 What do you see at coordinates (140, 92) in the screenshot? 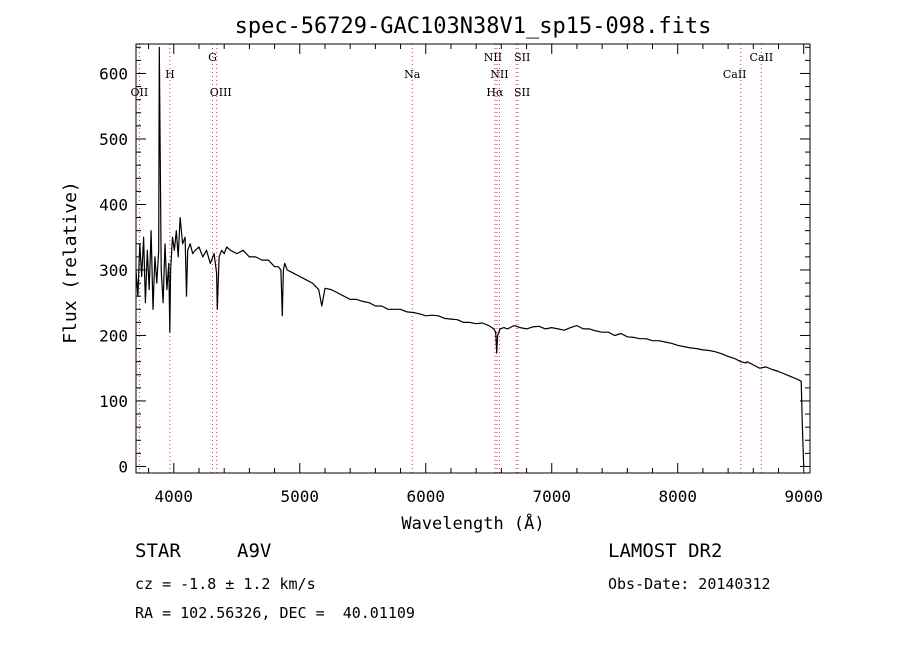
I see `line-label-0: OII` at bounding box center [140, 92].